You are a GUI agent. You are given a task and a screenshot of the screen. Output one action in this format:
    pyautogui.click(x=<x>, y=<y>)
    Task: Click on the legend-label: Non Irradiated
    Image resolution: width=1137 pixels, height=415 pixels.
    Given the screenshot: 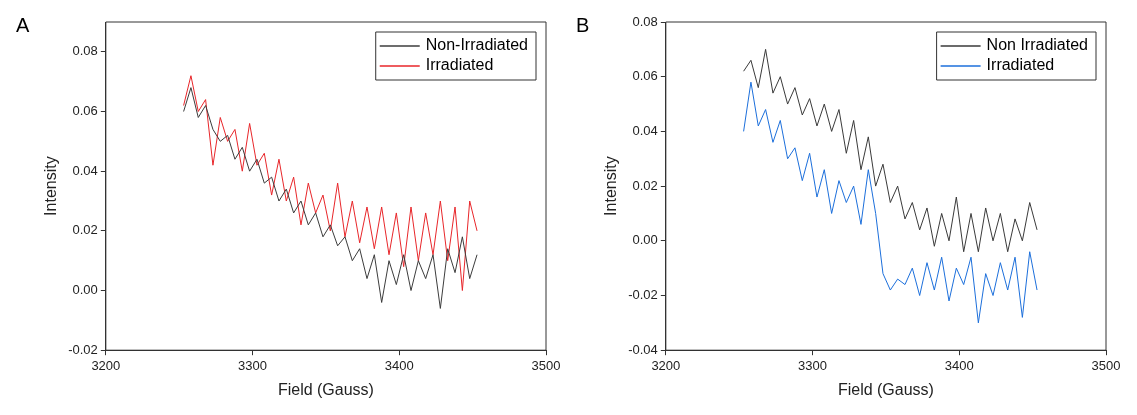 What is the action you would take?
    pyautogui.click(x=1037, y=45)
    